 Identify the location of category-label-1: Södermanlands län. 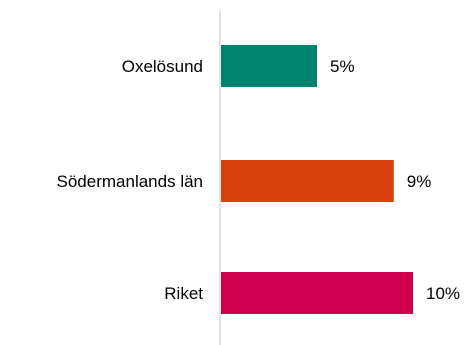
(130, 181).